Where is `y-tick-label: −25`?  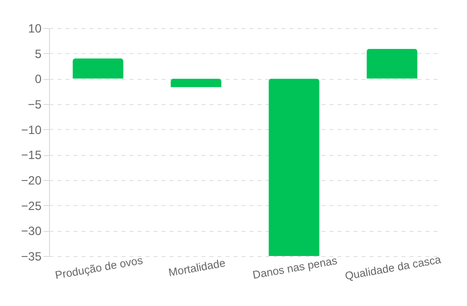
y-tick-label: −25 is located at coordinates (31, 205).